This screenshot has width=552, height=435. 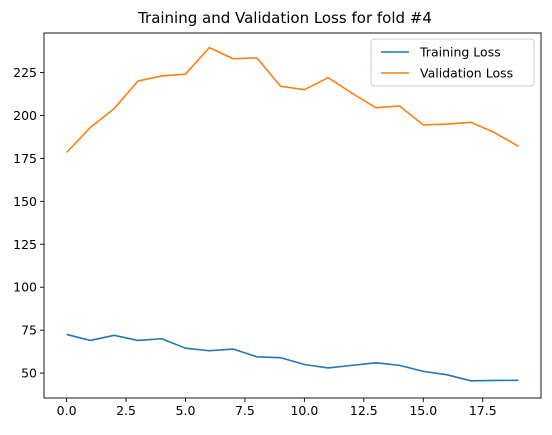 I want to click on x-tick-label: 0.0, so click(x=67, y=410).